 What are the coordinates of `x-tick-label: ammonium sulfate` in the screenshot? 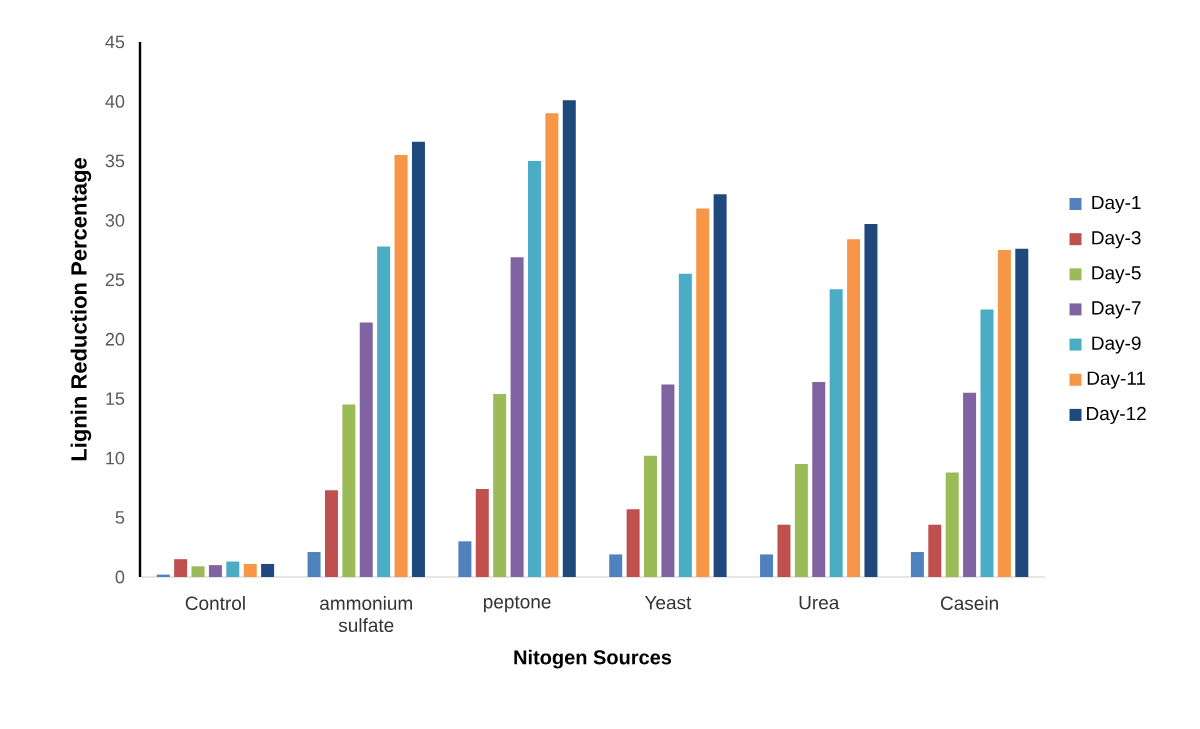 It's located at (366, 614).